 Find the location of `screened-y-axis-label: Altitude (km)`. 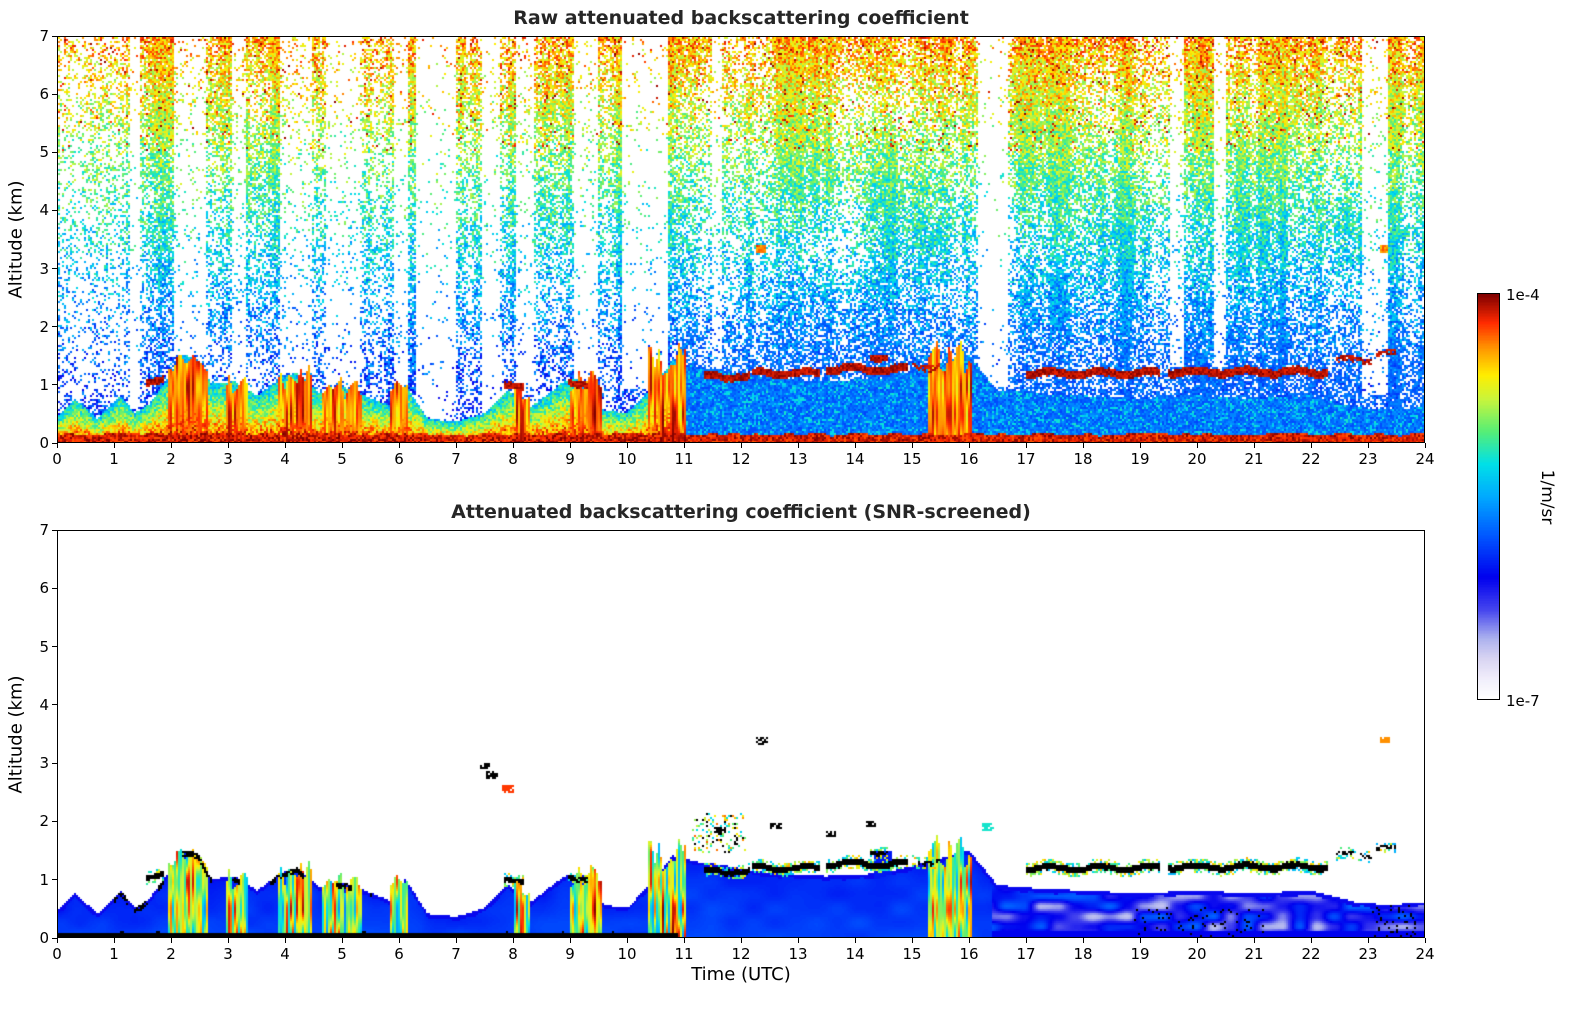

screened-y-axis-label: Altitude (km) is located at coordinates (16, 734).